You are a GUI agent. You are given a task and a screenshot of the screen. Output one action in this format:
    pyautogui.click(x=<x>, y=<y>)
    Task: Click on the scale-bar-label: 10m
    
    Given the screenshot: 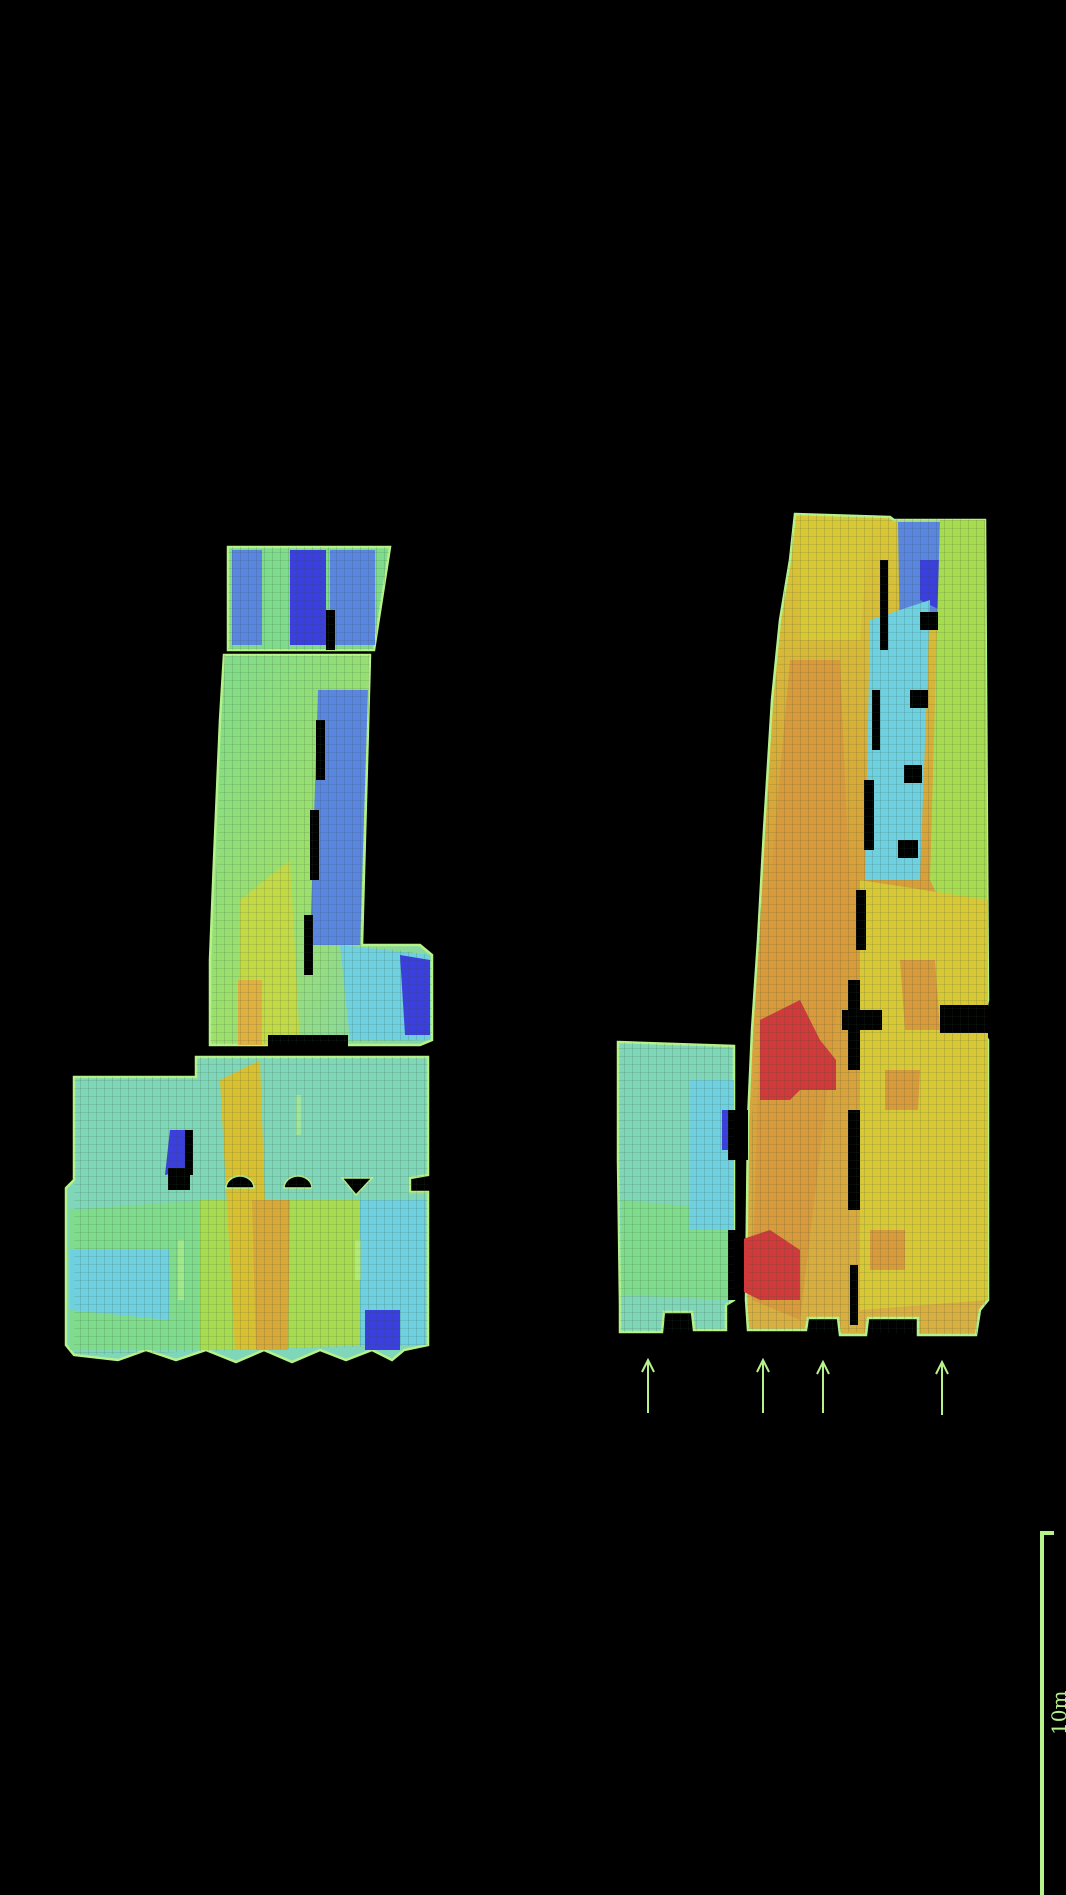 What is the action you would take?
    pyautogui.click(x=1056, y=1713)
    